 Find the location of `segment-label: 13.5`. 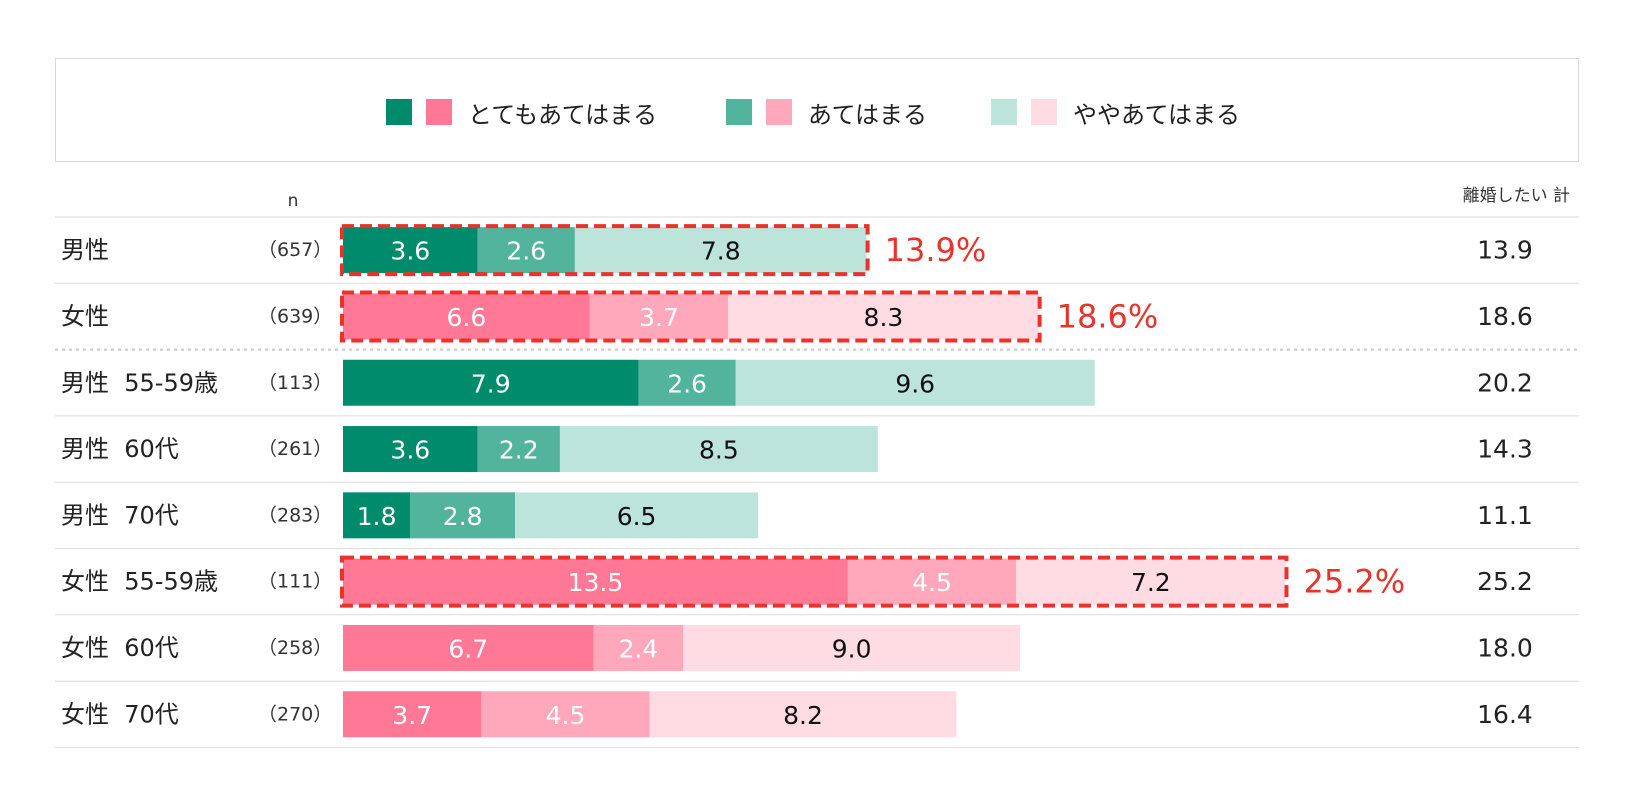

segment-label: 13.5 is located at coordinates (596, 582).